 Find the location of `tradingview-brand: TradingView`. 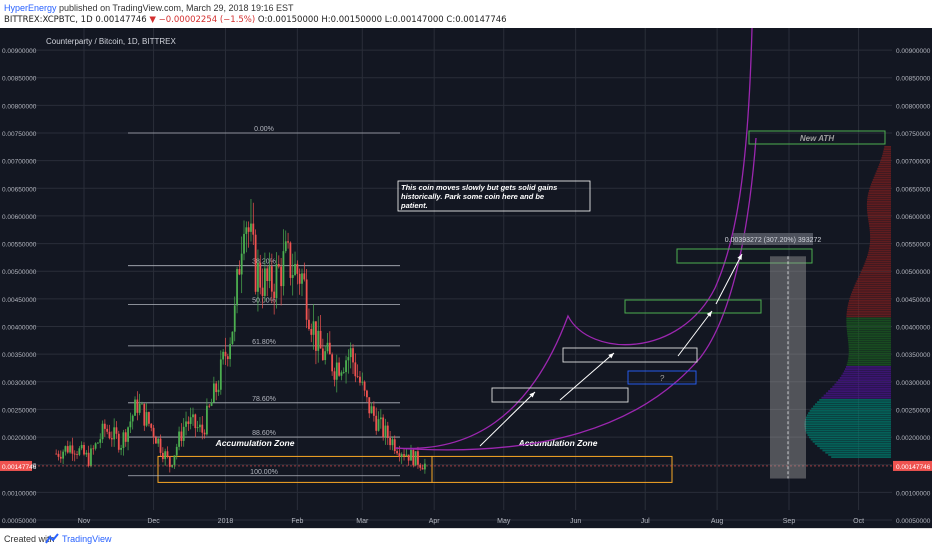

tradingview-brand: TradingView is located at coordinates (87, 539).